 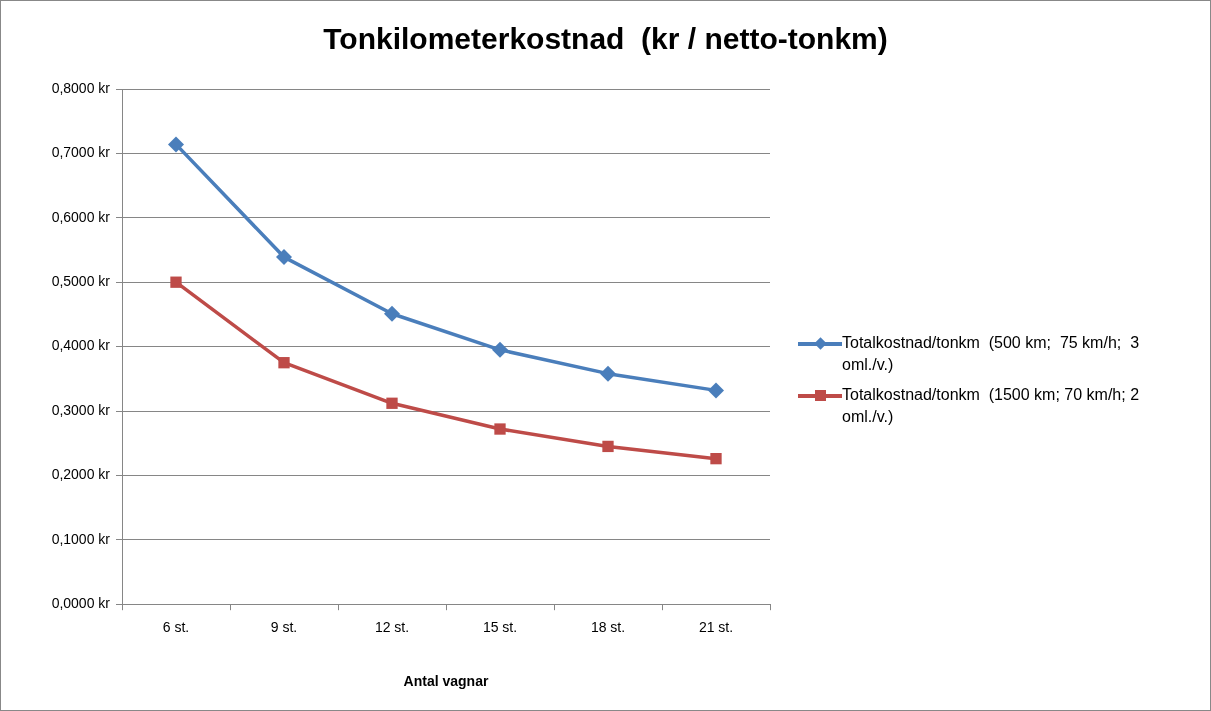 What do you see at coordinates (81, 152) in the screenshot?
I see `y-tick-label: 0,7000 kr` at bounding box center [81, 152].